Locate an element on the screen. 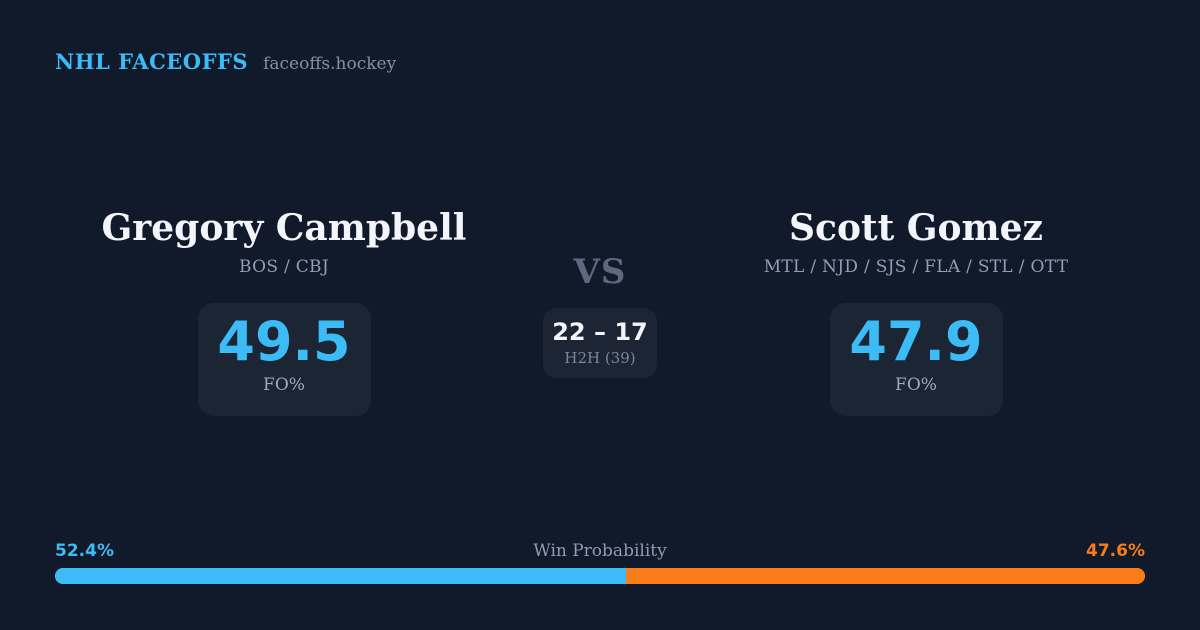 The width and height of the screenshot is (1200, 630). site-url: faceoffs.hockey is located at coordinates (330, 64).